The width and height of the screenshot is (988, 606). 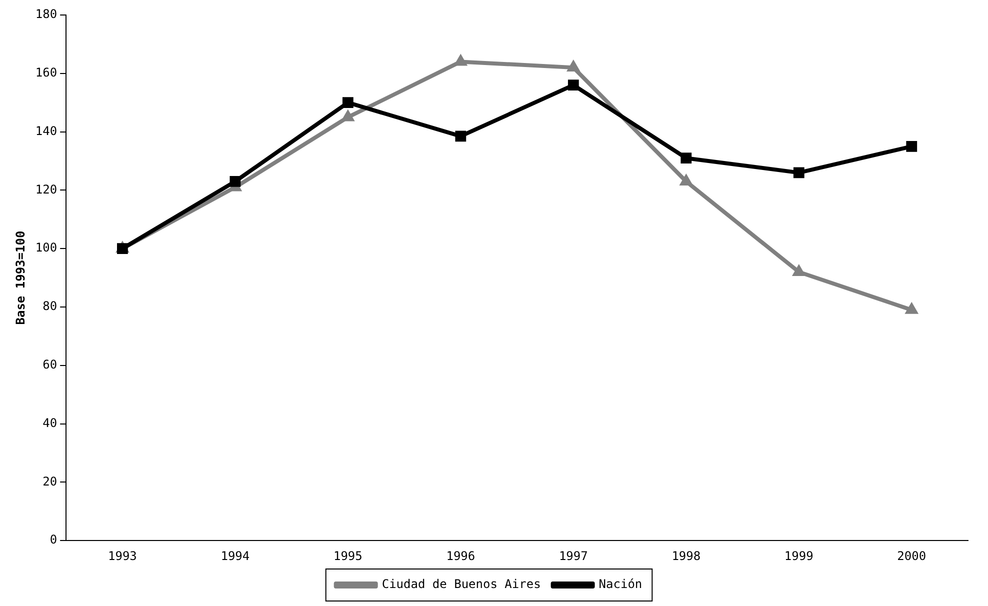 What do you see at coordinates (54, 539) in the screenshot?
I see `y-tick-label: 0` at bounding box center [54, 539].